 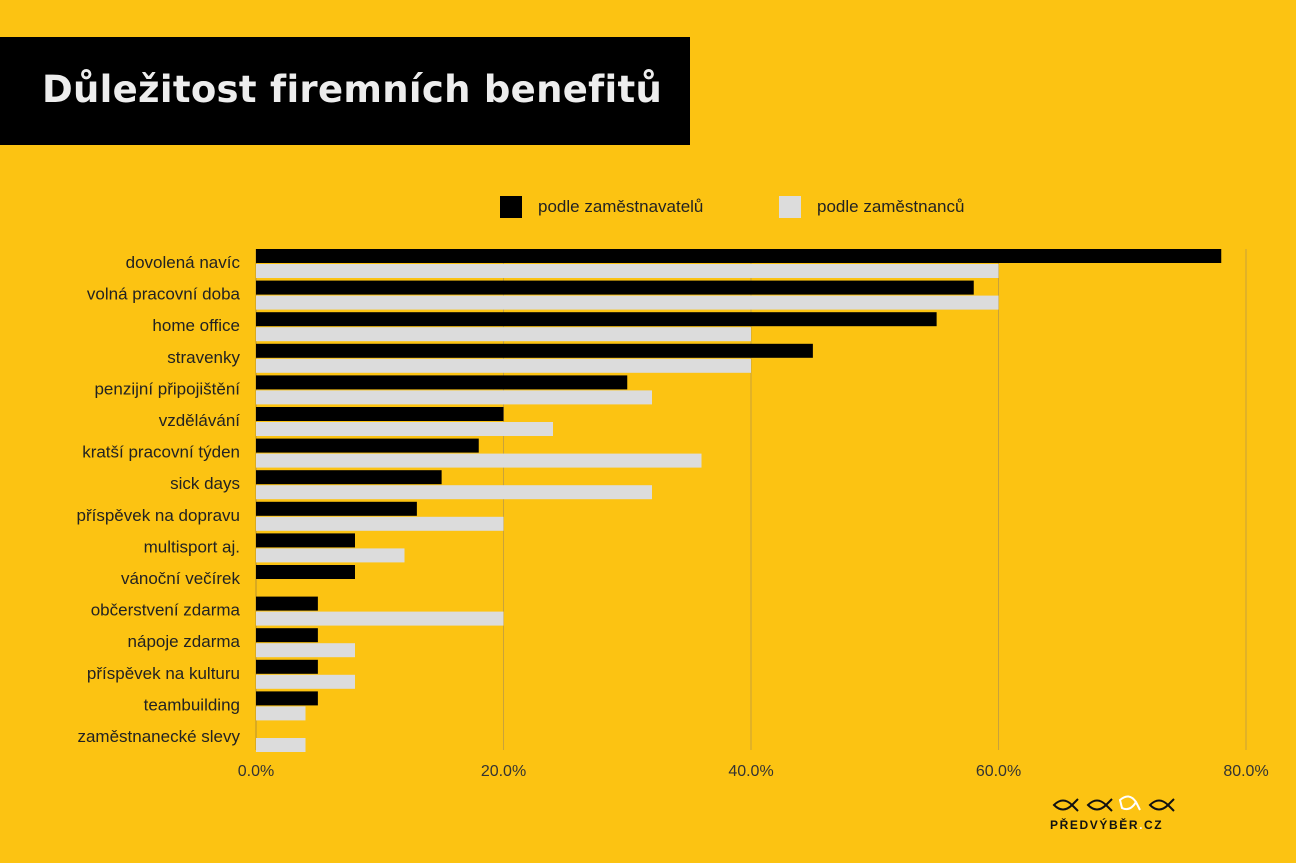 I want to click on category-label: vánoční večírek, so click(x=181, y=578).